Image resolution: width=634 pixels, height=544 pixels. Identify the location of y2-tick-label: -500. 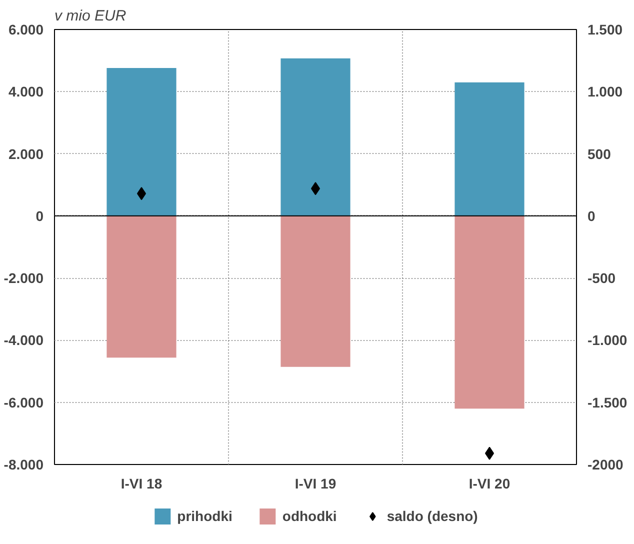
(602, 278).